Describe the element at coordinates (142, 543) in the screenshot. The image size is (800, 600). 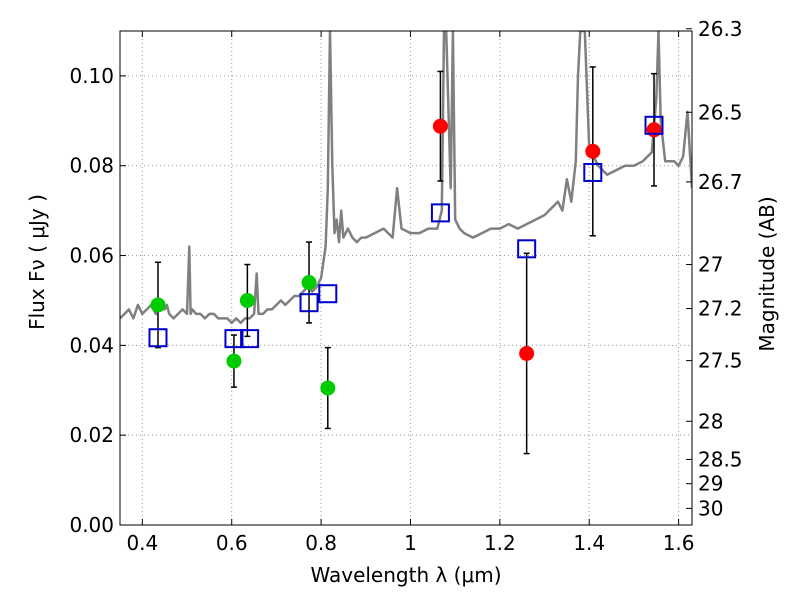
I see `x-tick-label: 0.4` at that location.